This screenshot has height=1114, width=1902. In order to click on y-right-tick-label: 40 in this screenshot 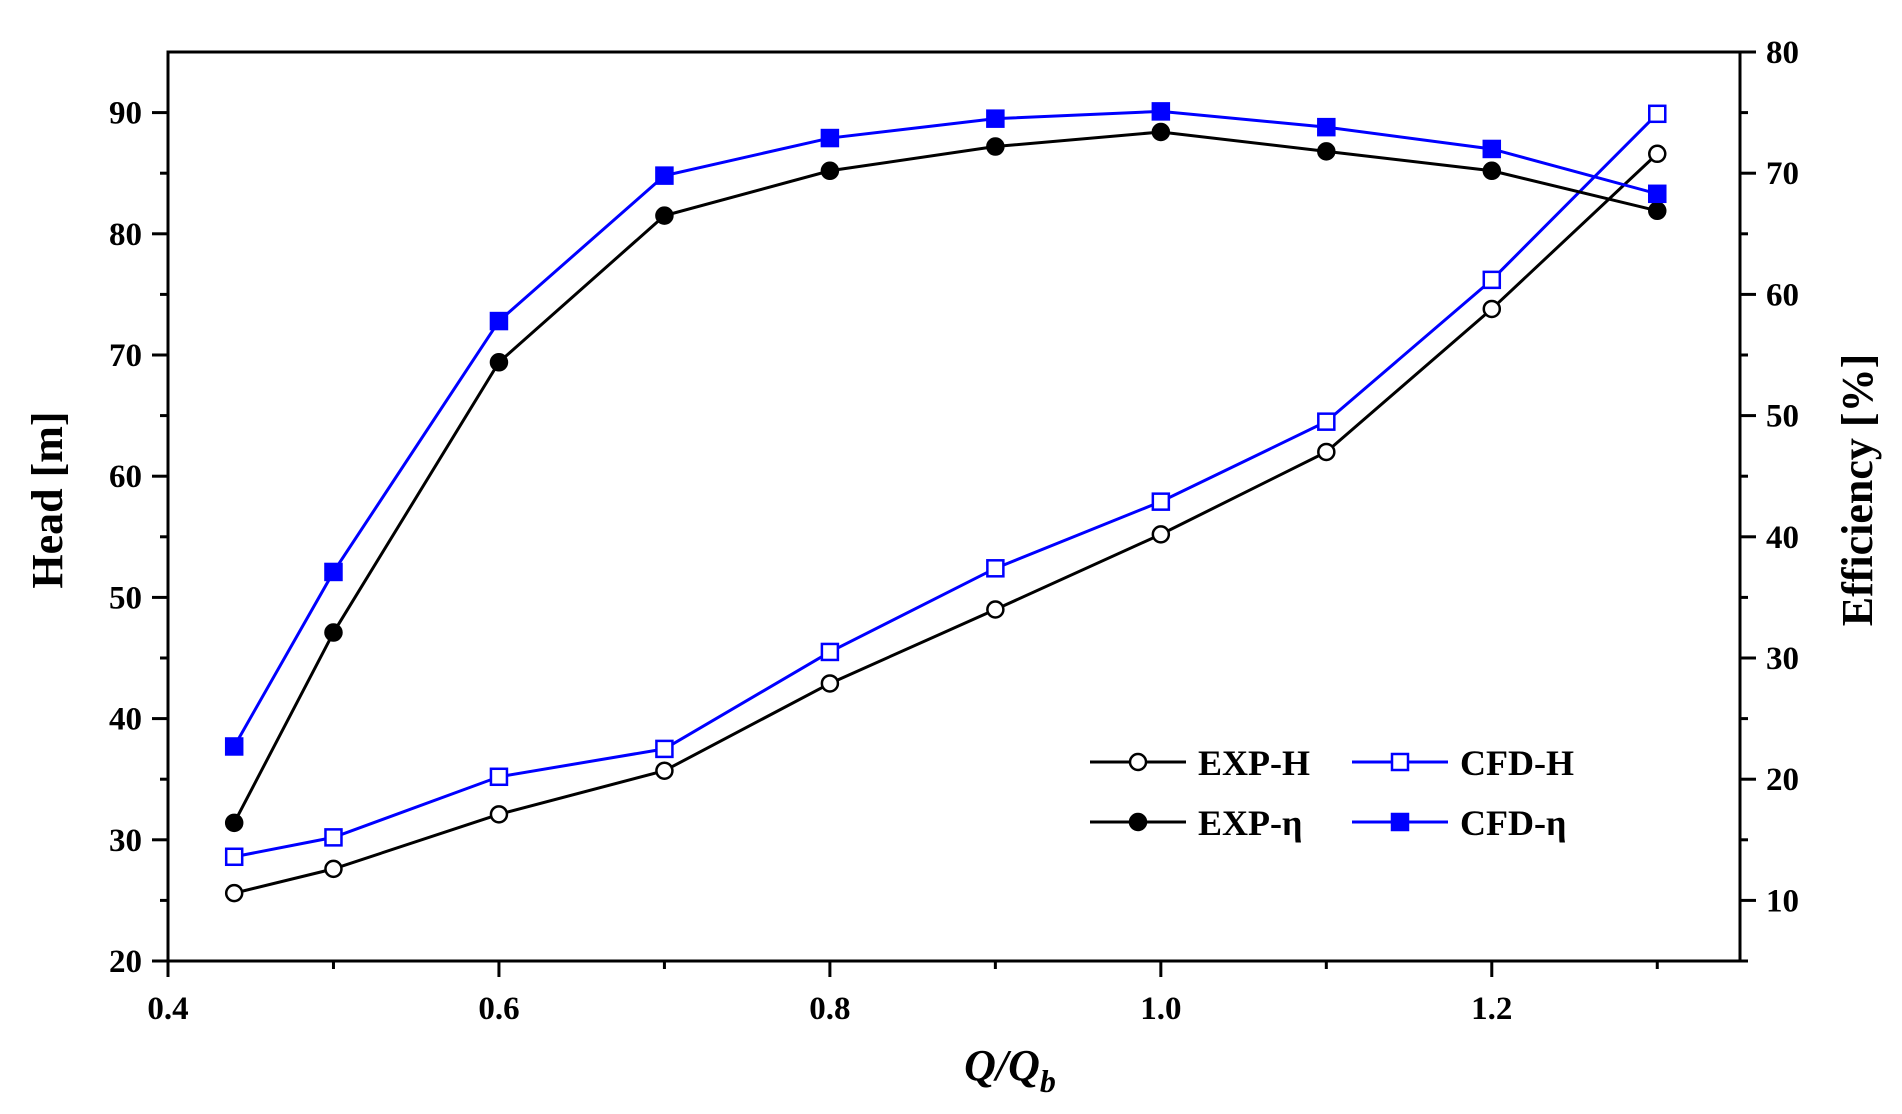, I will do `click(1782, 538)`.